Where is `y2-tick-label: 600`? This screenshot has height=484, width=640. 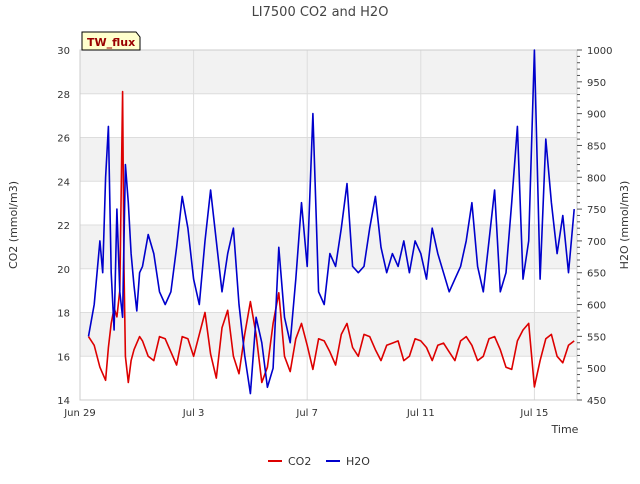 y2-tick-label: 600 is located at coordinates (596, 306).